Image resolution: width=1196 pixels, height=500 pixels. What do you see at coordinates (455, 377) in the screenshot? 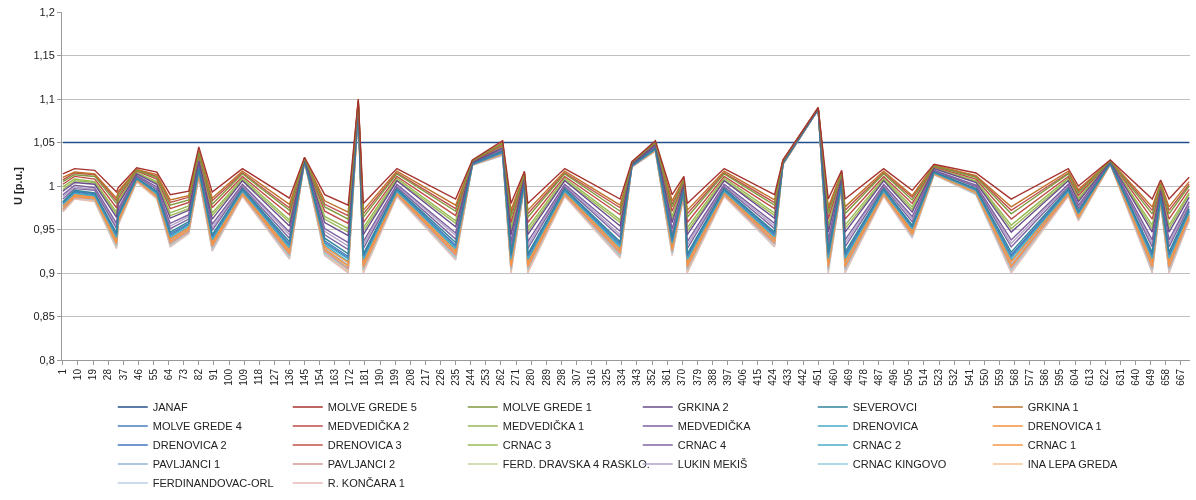
I see `x-tick-label: 235` at bounding box center [455, 377].